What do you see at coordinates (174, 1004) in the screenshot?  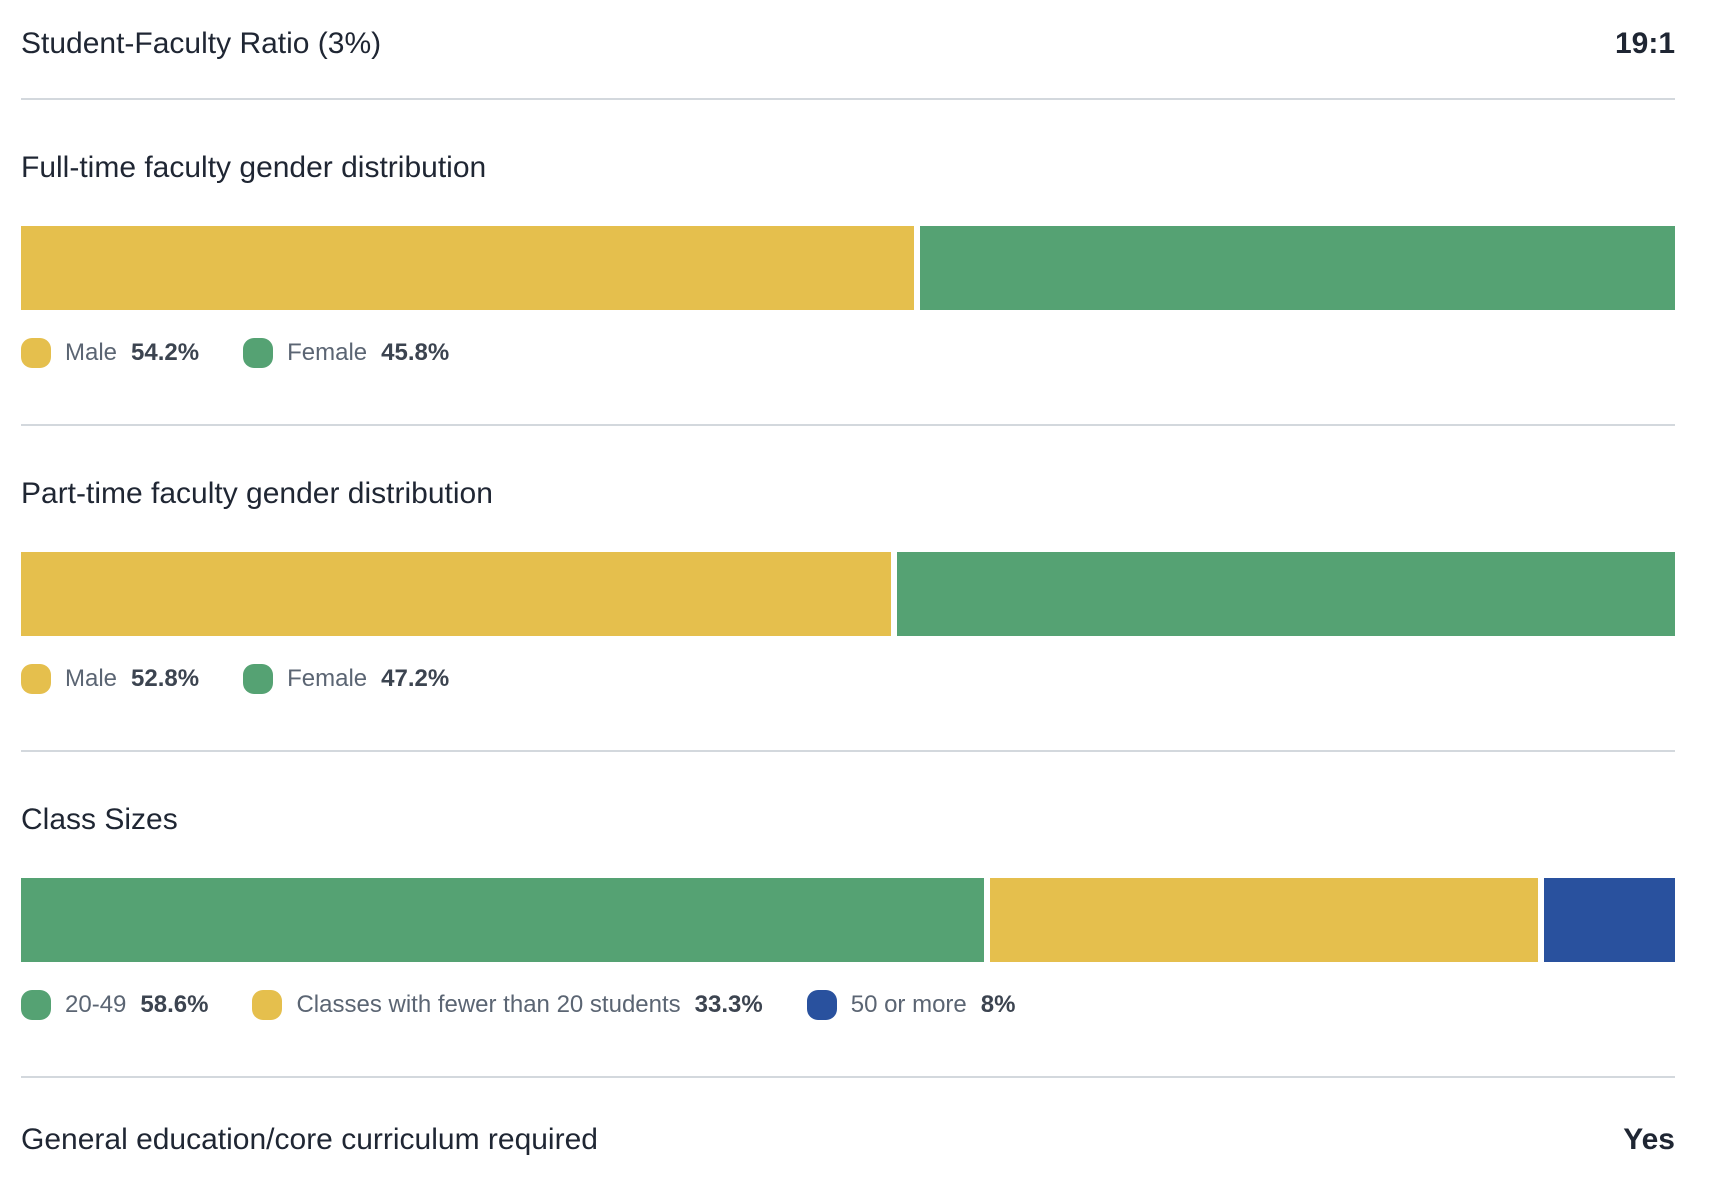 I see `legend-value: 58.6%` at bounding box center [174, 1004].